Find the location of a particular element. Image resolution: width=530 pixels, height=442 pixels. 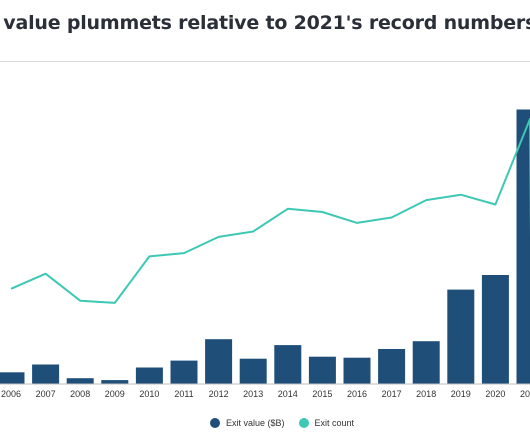

x-tick-label-2013: 2013 is located at coordinates (253, 394).